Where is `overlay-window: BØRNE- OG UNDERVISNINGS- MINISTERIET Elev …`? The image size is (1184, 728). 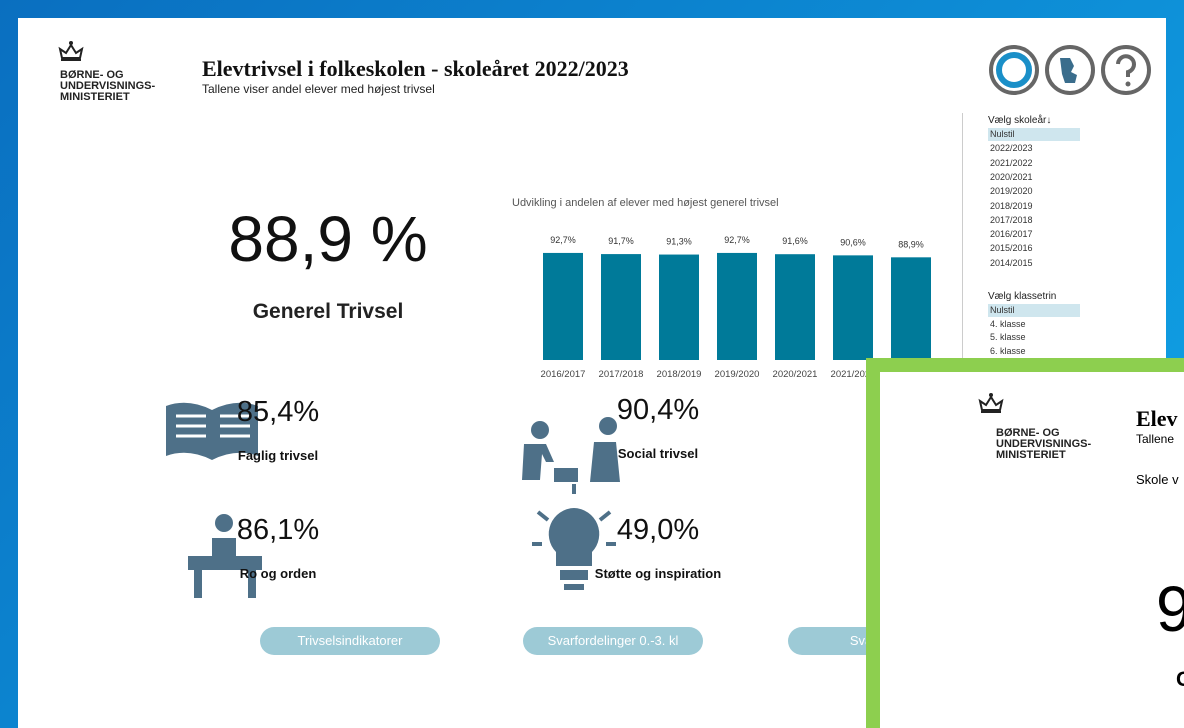 overlay-window: BØRNE- OG UNDERVISNINGS- MINISTERIET Elev … is located at coordinates (1025, 543).